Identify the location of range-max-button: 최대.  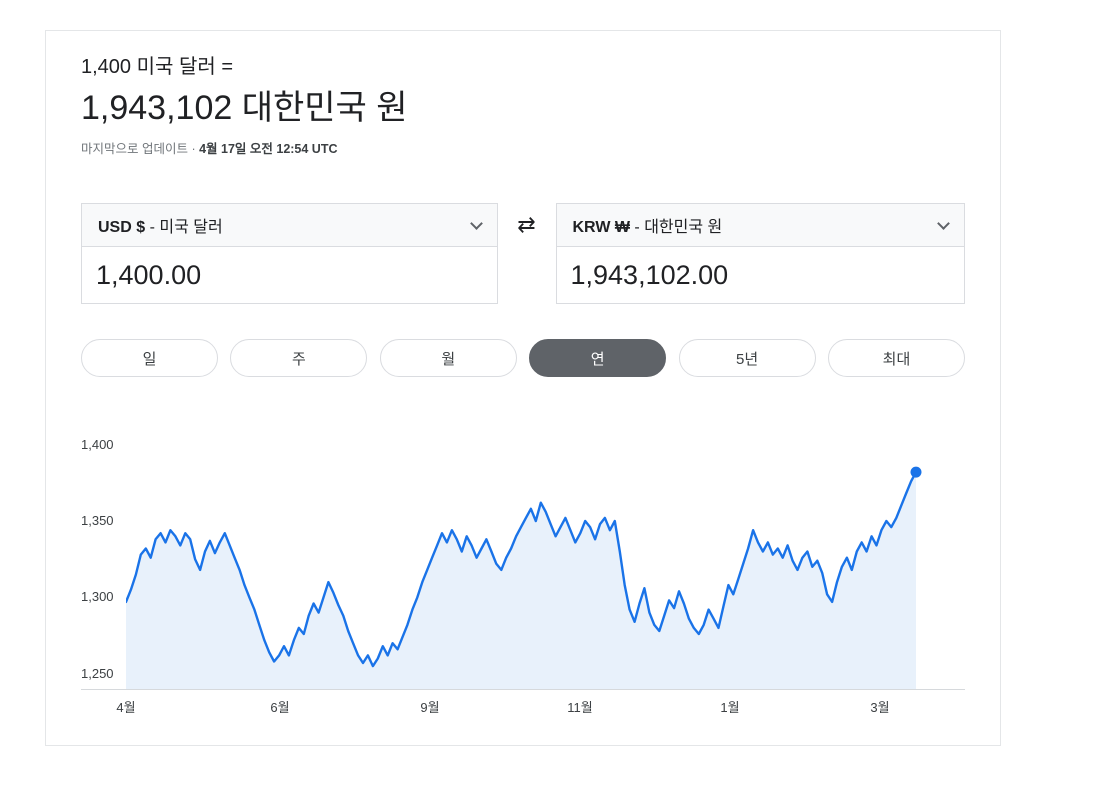
(896, 358).